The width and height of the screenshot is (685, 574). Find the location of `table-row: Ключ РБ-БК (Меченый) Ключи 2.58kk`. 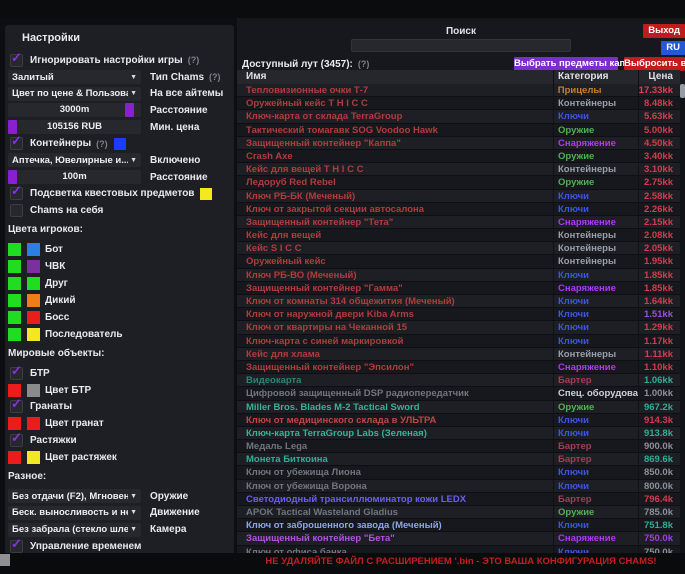

table-row: Ключ РБ-БК (Меченый) Ключи 2.58kk is located at coordinates (458, 196).